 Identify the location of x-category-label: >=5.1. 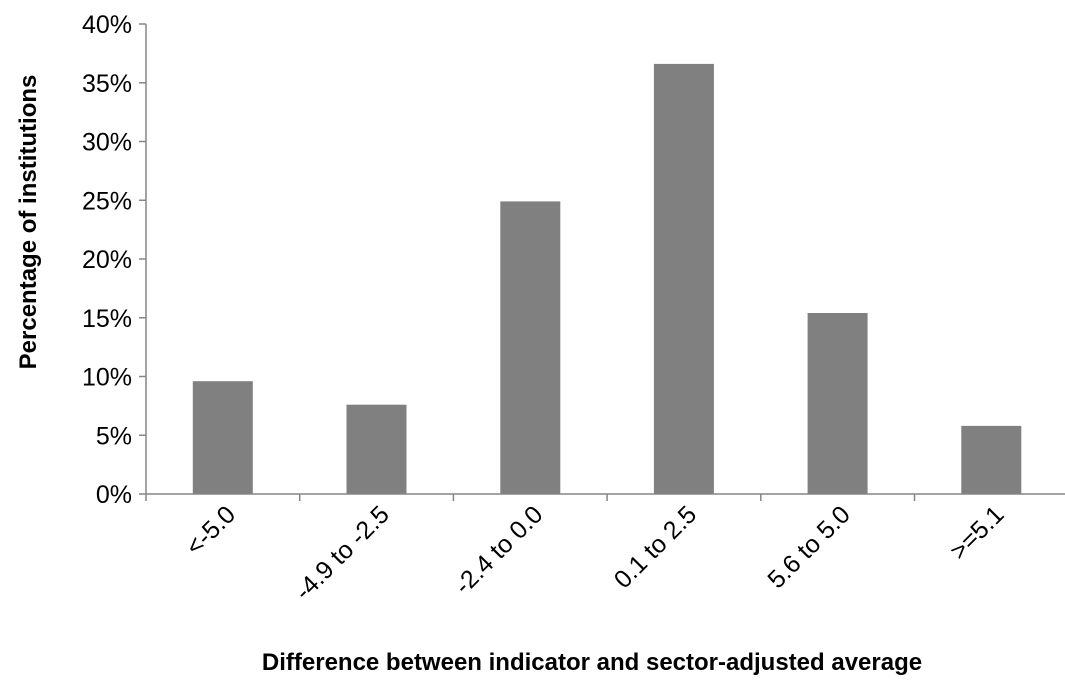
(977, 532).